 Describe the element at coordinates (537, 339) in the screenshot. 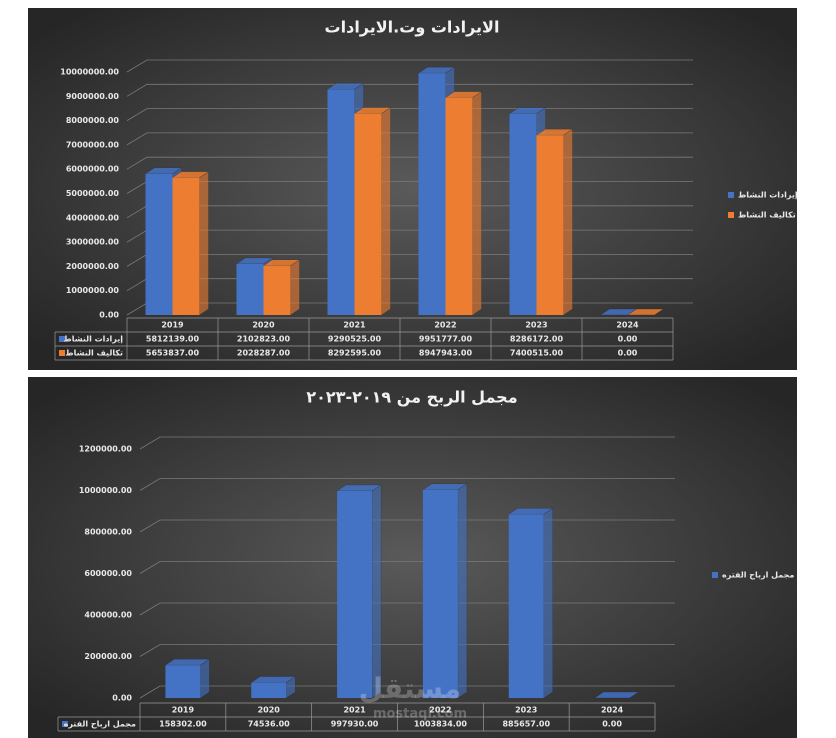

I see `data-label: 8286172.00` at that location.